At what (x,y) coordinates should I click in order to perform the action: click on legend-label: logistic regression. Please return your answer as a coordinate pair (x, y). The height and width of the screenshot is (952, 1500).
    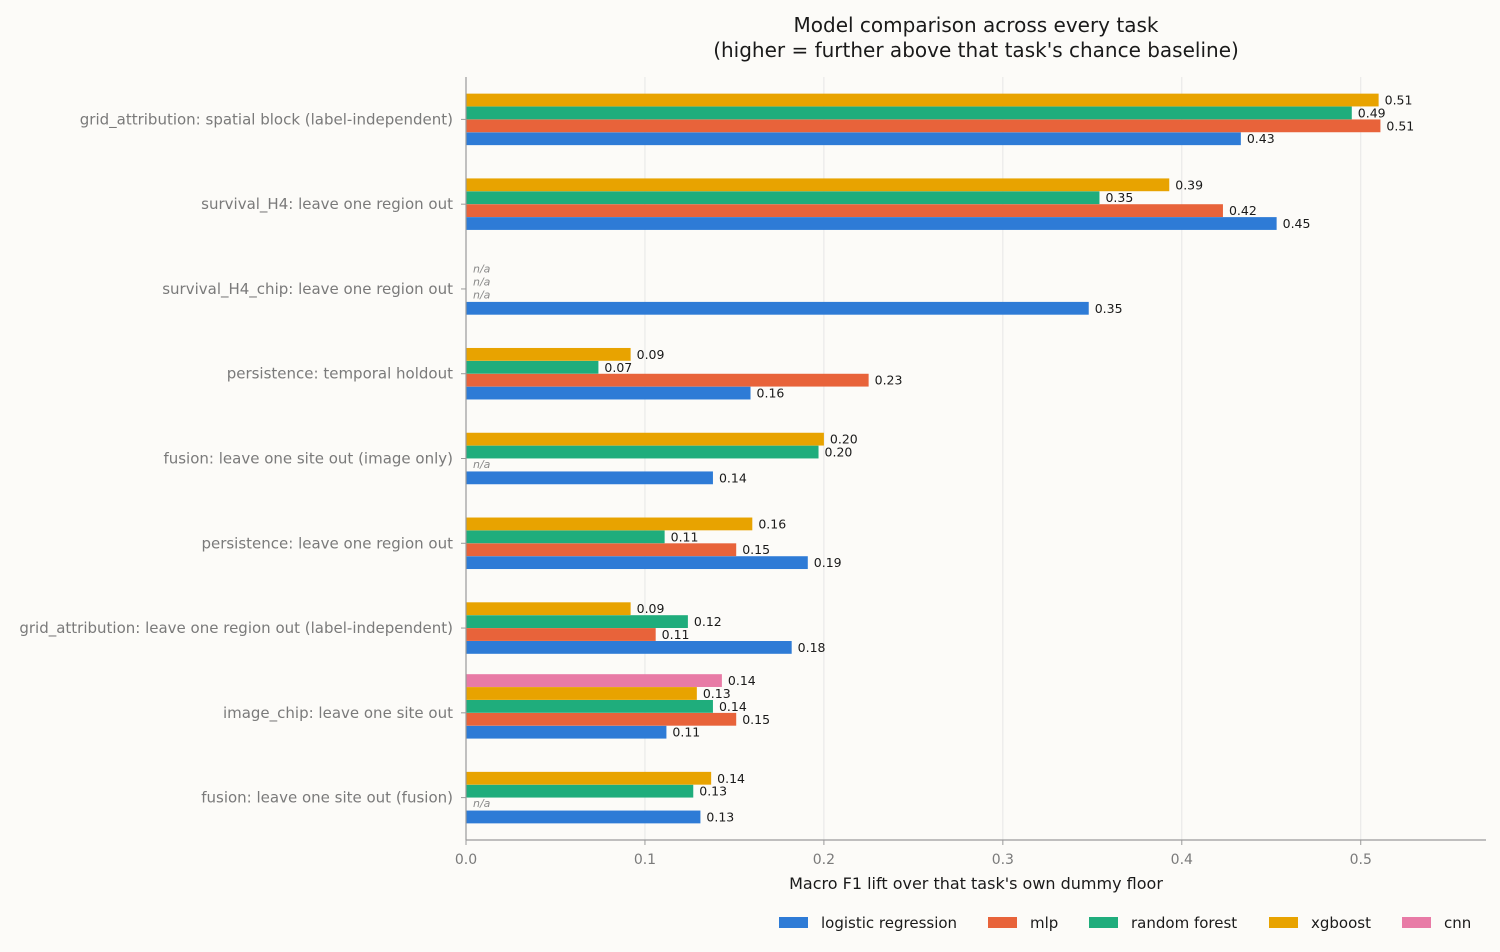
    Looking at the image, I should click on (889, 923).